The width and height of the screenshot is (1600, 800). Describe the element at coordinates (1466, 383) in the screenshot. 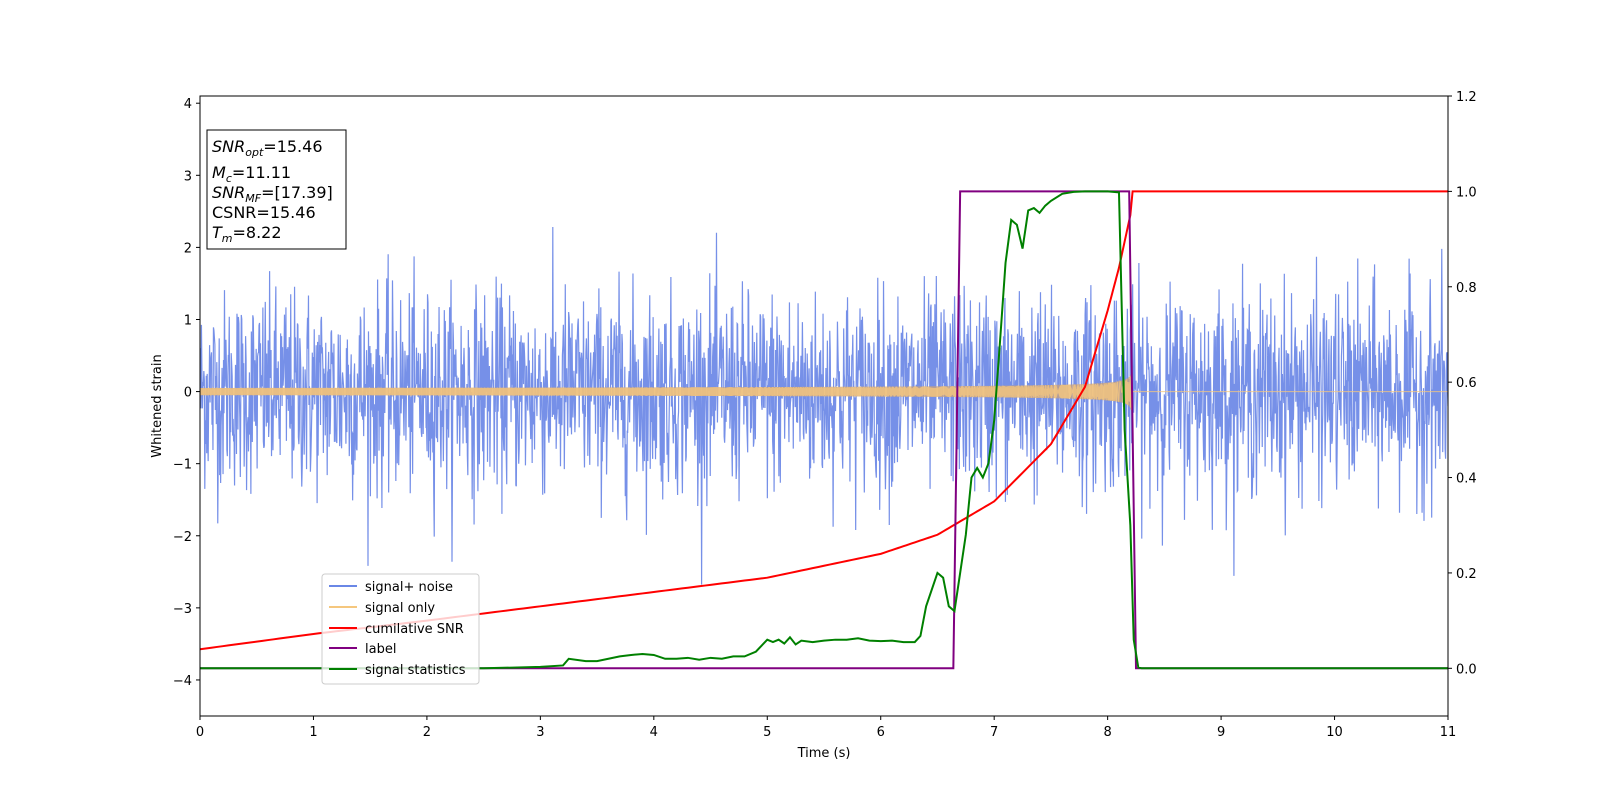

I see `y2-tick-label: 0.6` at that location.